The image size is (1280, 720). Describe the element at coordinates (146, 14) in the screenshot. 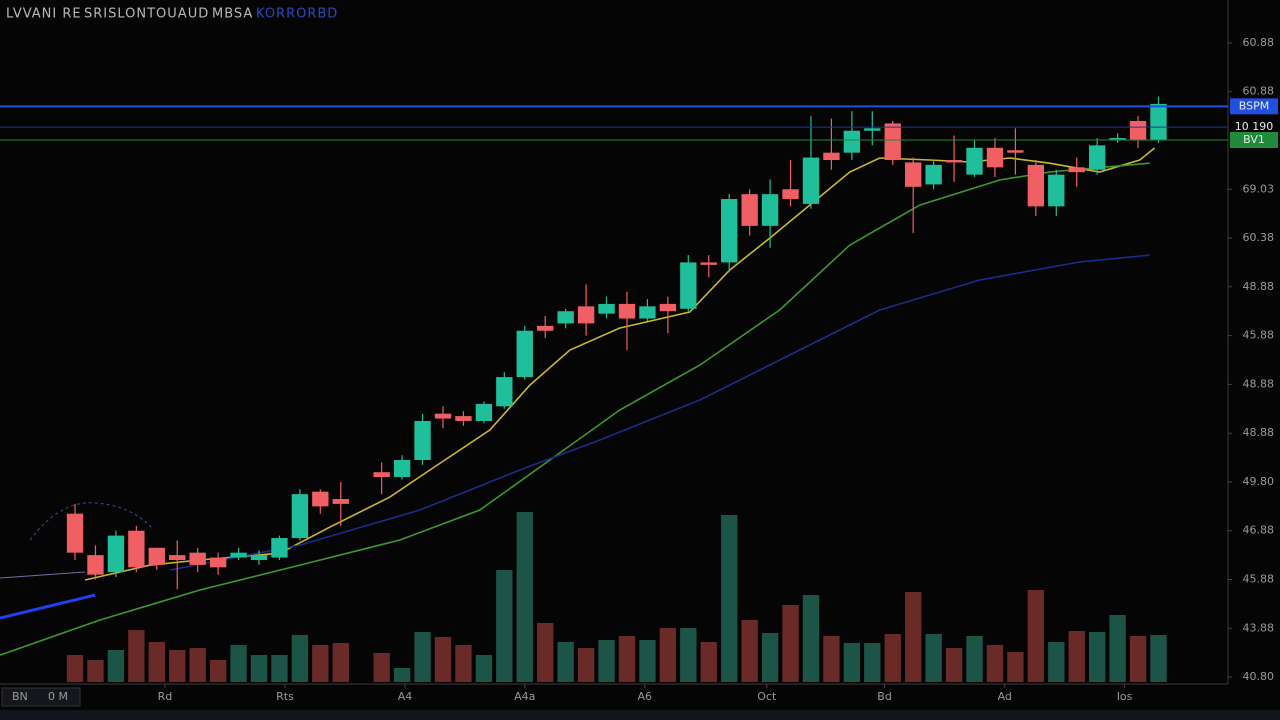

I see `header-item: SRISLONTOUAUD` at that location.